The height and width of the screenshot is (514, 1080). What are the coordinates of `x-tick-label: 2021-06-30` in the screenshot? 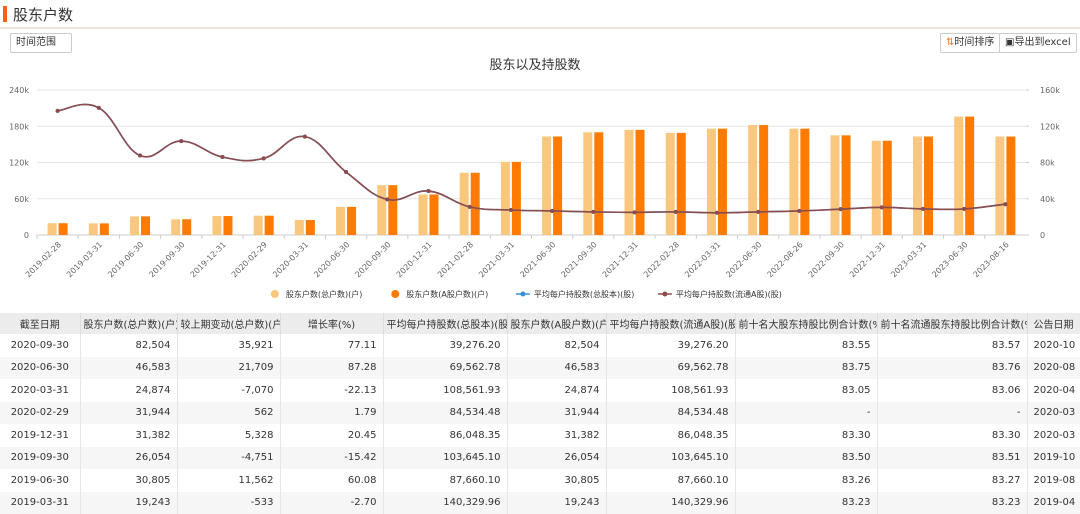 It's located at (537, 259).